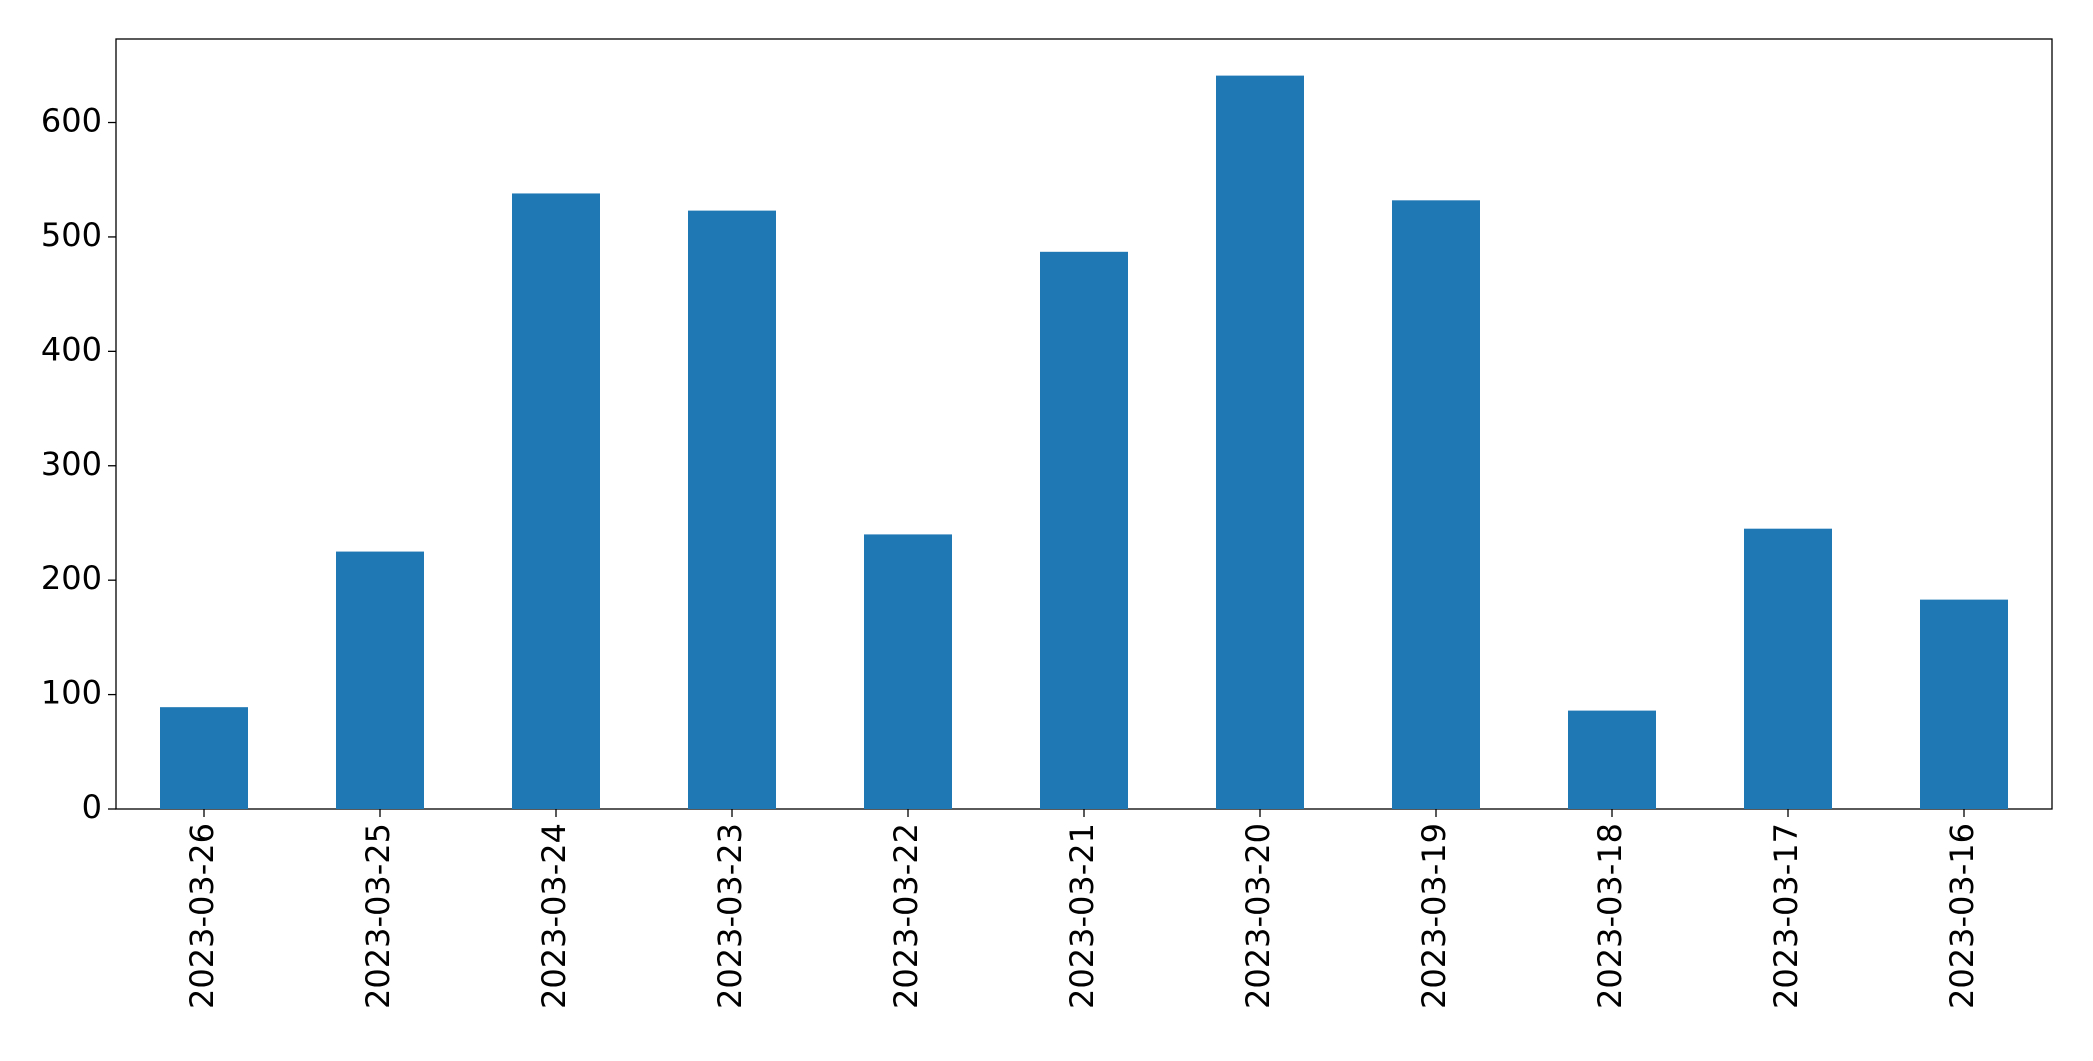 The image size is (2093, 1061). What do you see at coordinates (71, 349) in the screenshot?
I see `y-tick-label: 400` at bounding box center [71, 349].